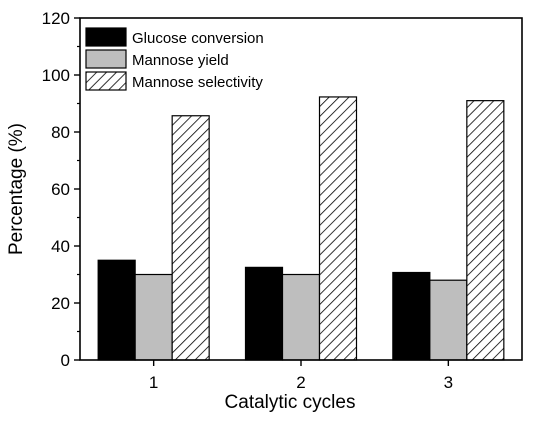 The image size is (550, 424). Describe the element at coordinates (56, 75) in the screenshot. I see `y-tick-label: 100` at that location.